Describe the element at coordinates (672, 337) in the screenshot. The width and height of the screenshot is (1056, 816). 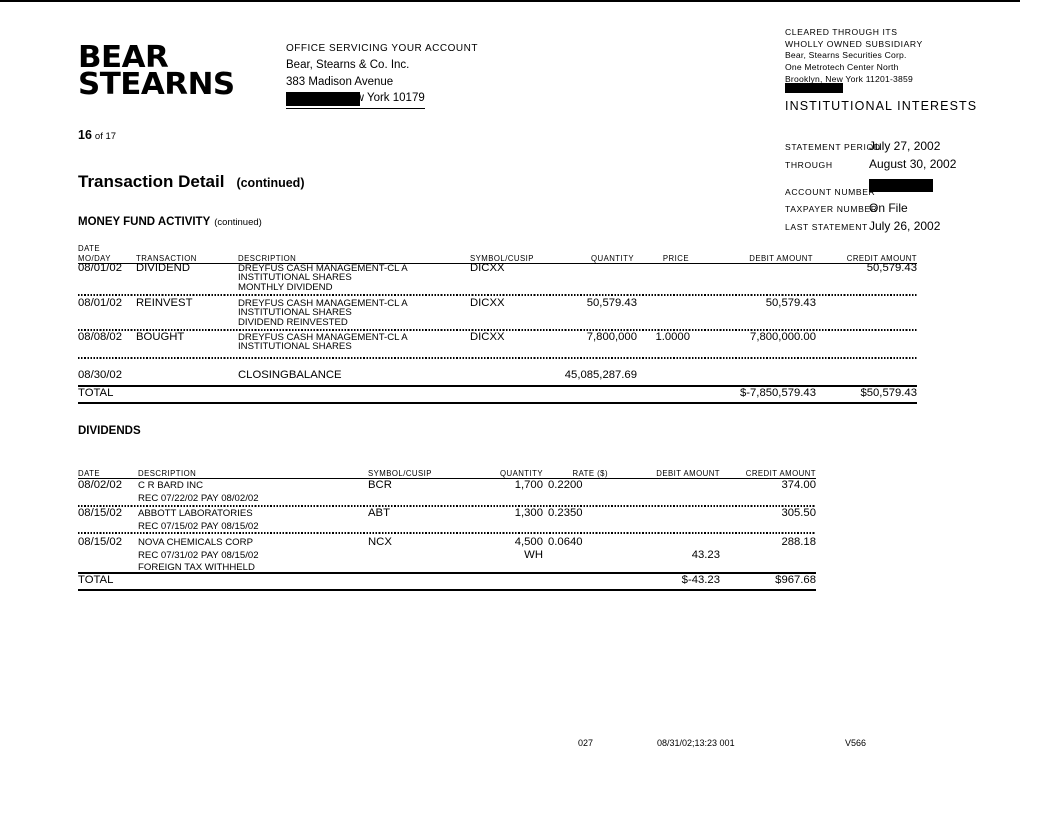
I see `mf-row-price: 1.0000` at that location.